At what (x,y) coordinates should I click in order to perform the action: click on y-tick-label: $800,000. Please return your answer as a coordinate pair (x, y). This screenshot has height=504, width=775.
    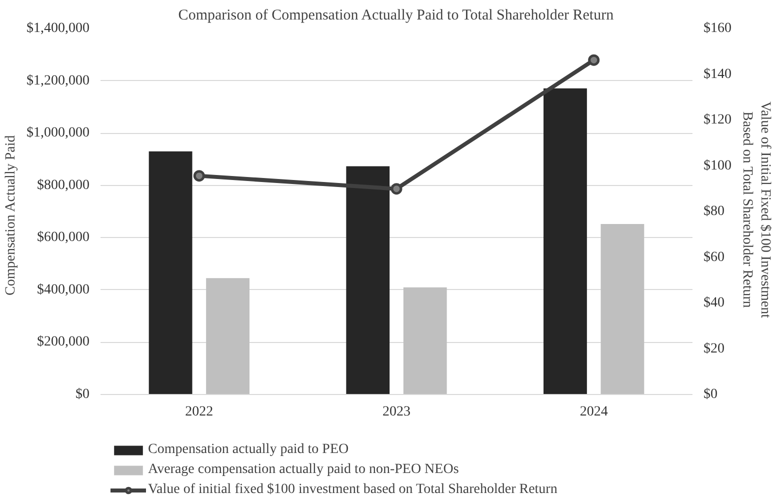
    Looking at the image, I should click on (63, 185).